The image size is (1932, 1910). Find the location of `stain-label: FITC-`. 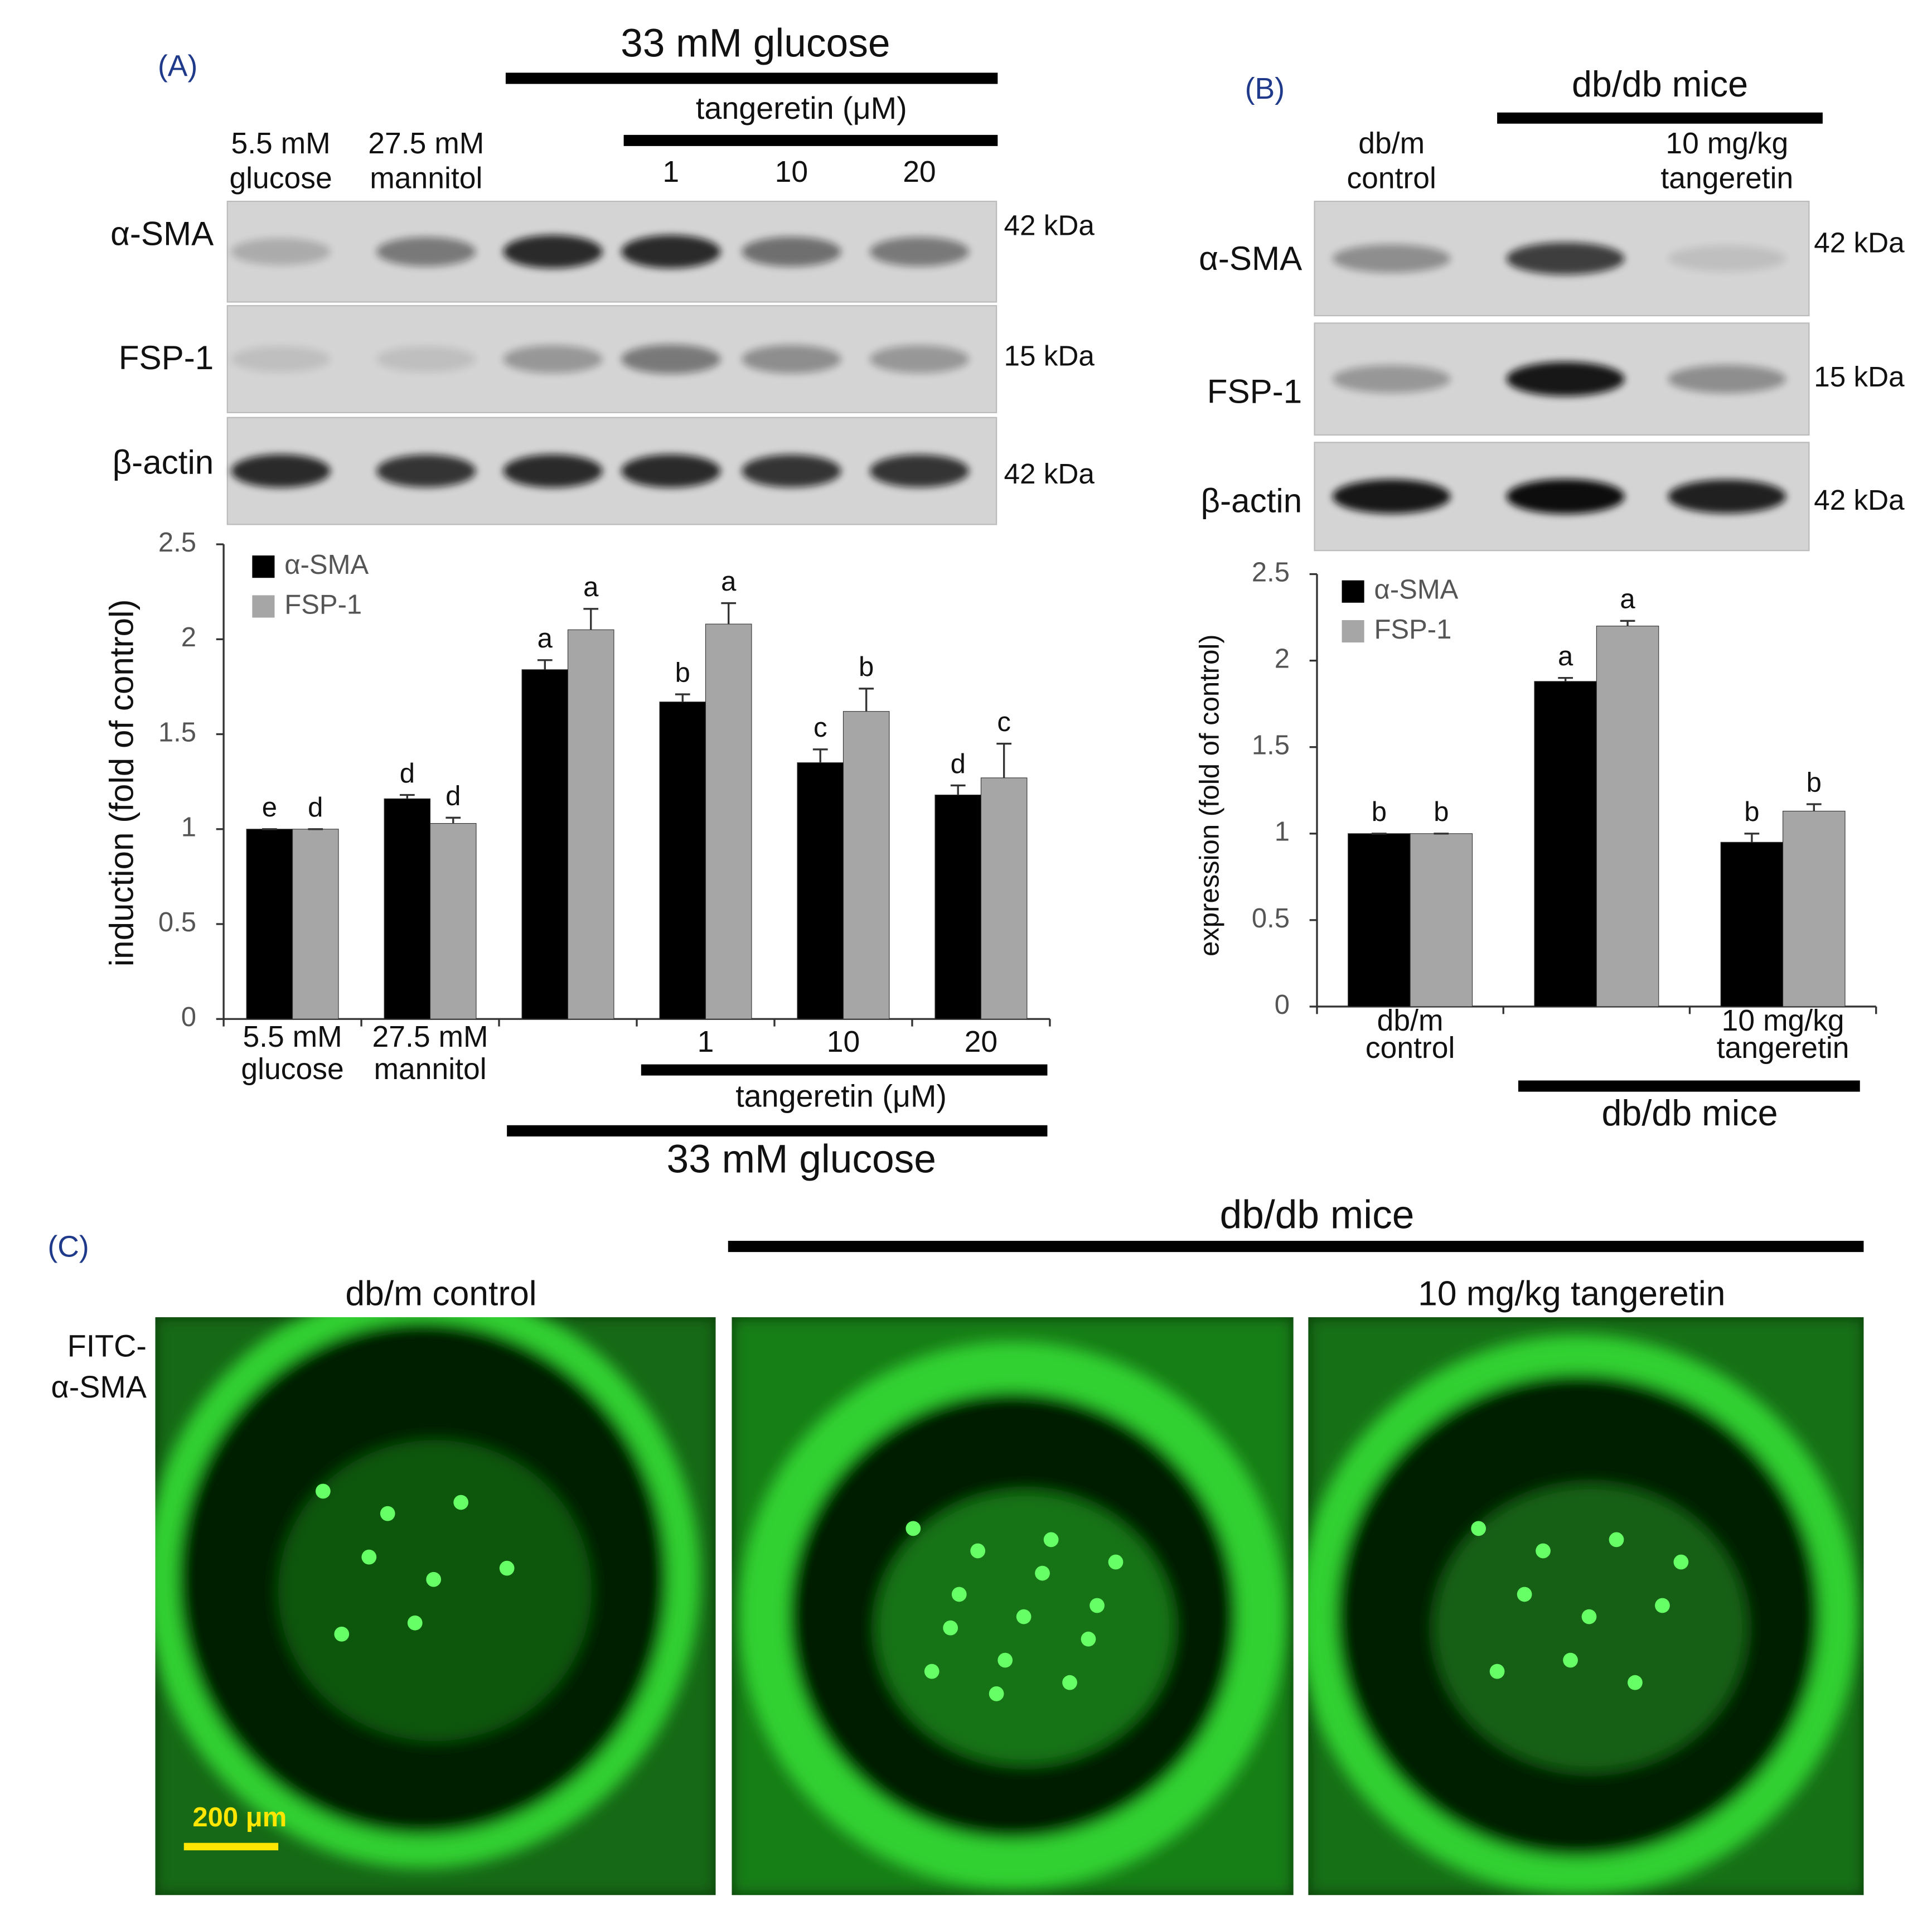

stain-label: FITC- is located at coordinates (107, 1345).